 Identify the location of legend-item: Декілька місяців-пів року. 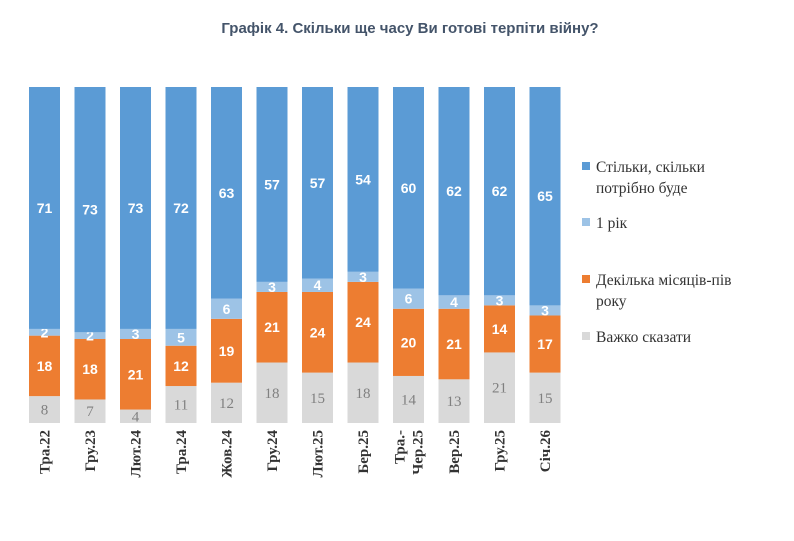
(672, 291).